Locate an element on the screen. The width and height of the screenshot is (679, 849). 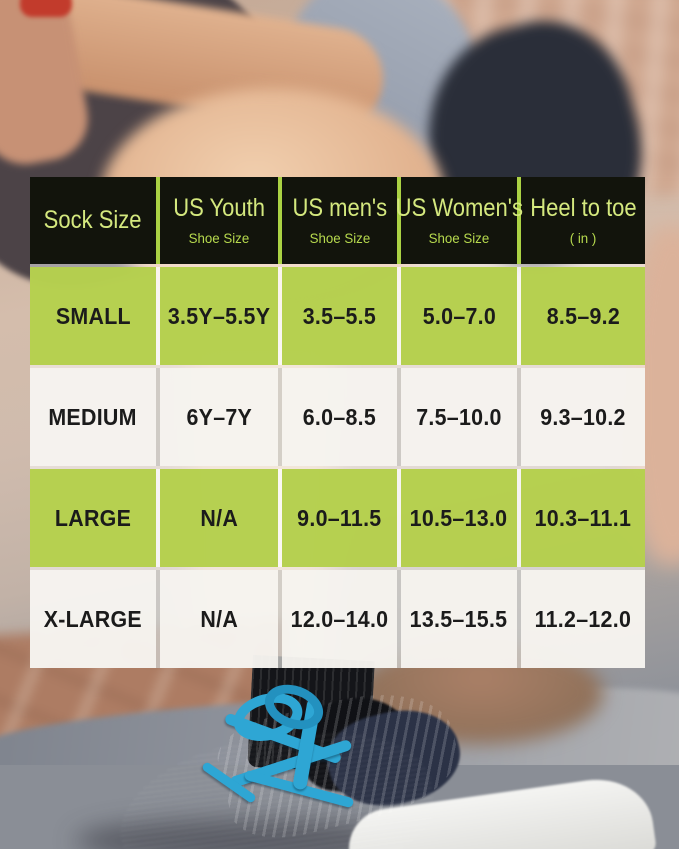
cell-us-womens: 5.0–7.0 is located at coordinates (459, 316).